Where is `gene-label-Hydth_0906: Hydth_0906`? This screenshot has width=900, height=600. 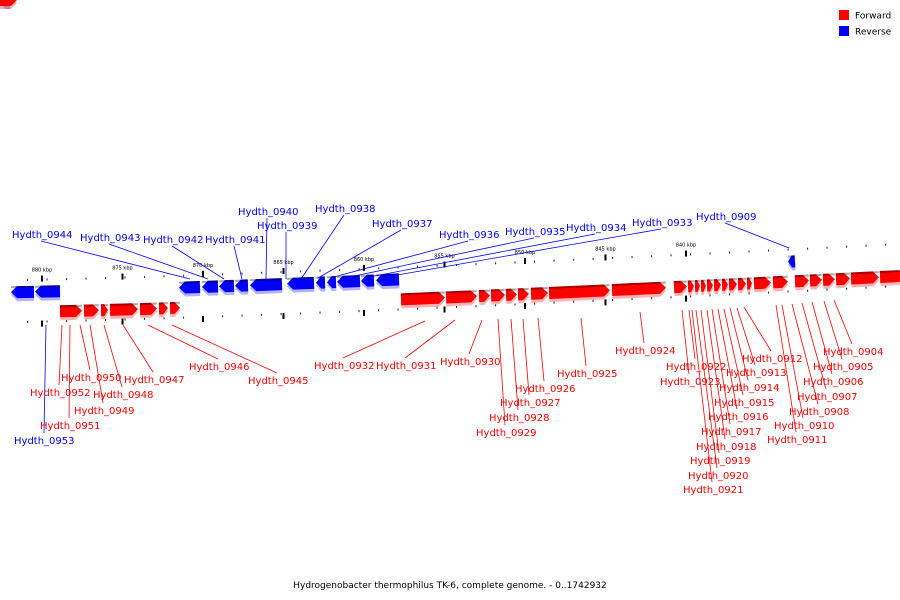 gene-label-Hydth_0906: Hydth_0906 is located at coordinates (833, 382).